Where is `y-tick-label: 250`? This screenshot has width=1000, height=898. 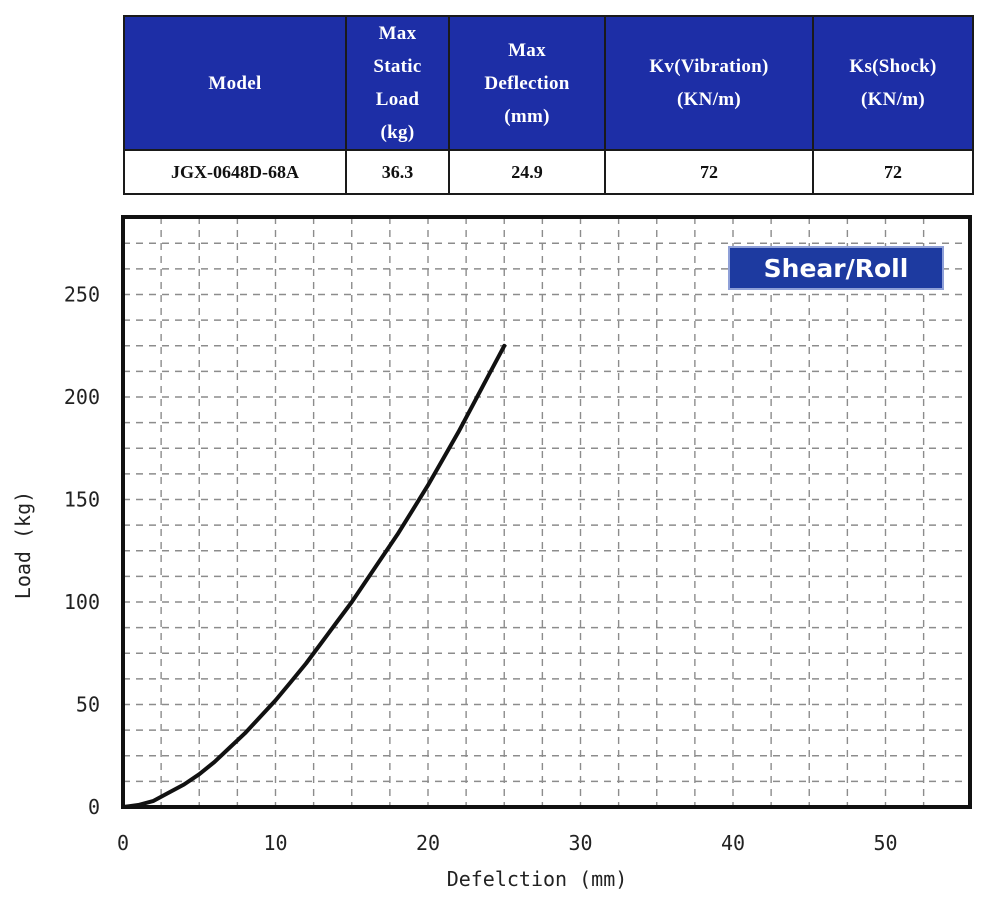 y-tick-label: 250 is located at coordinates (82, 295).